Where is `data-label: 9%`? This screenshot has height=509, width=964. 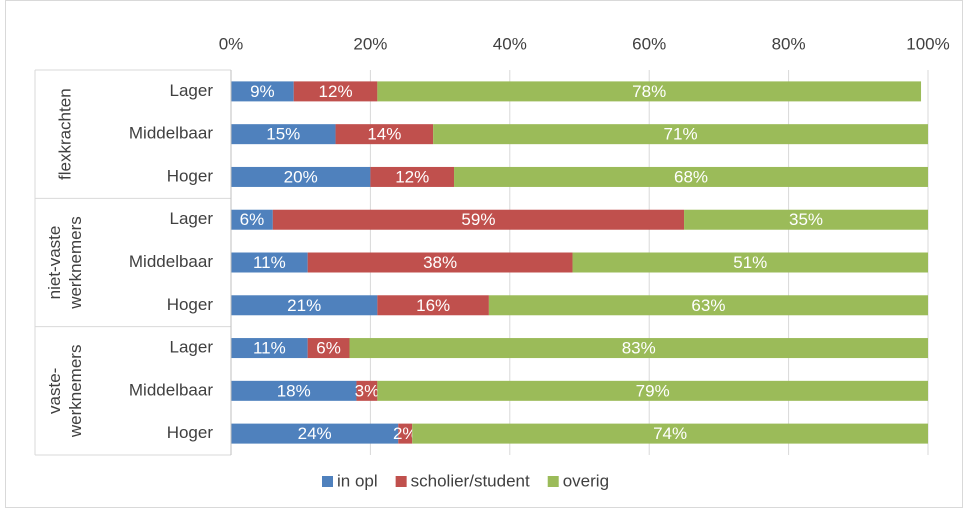 data-label: 9% is located at coordinates (262, 91).